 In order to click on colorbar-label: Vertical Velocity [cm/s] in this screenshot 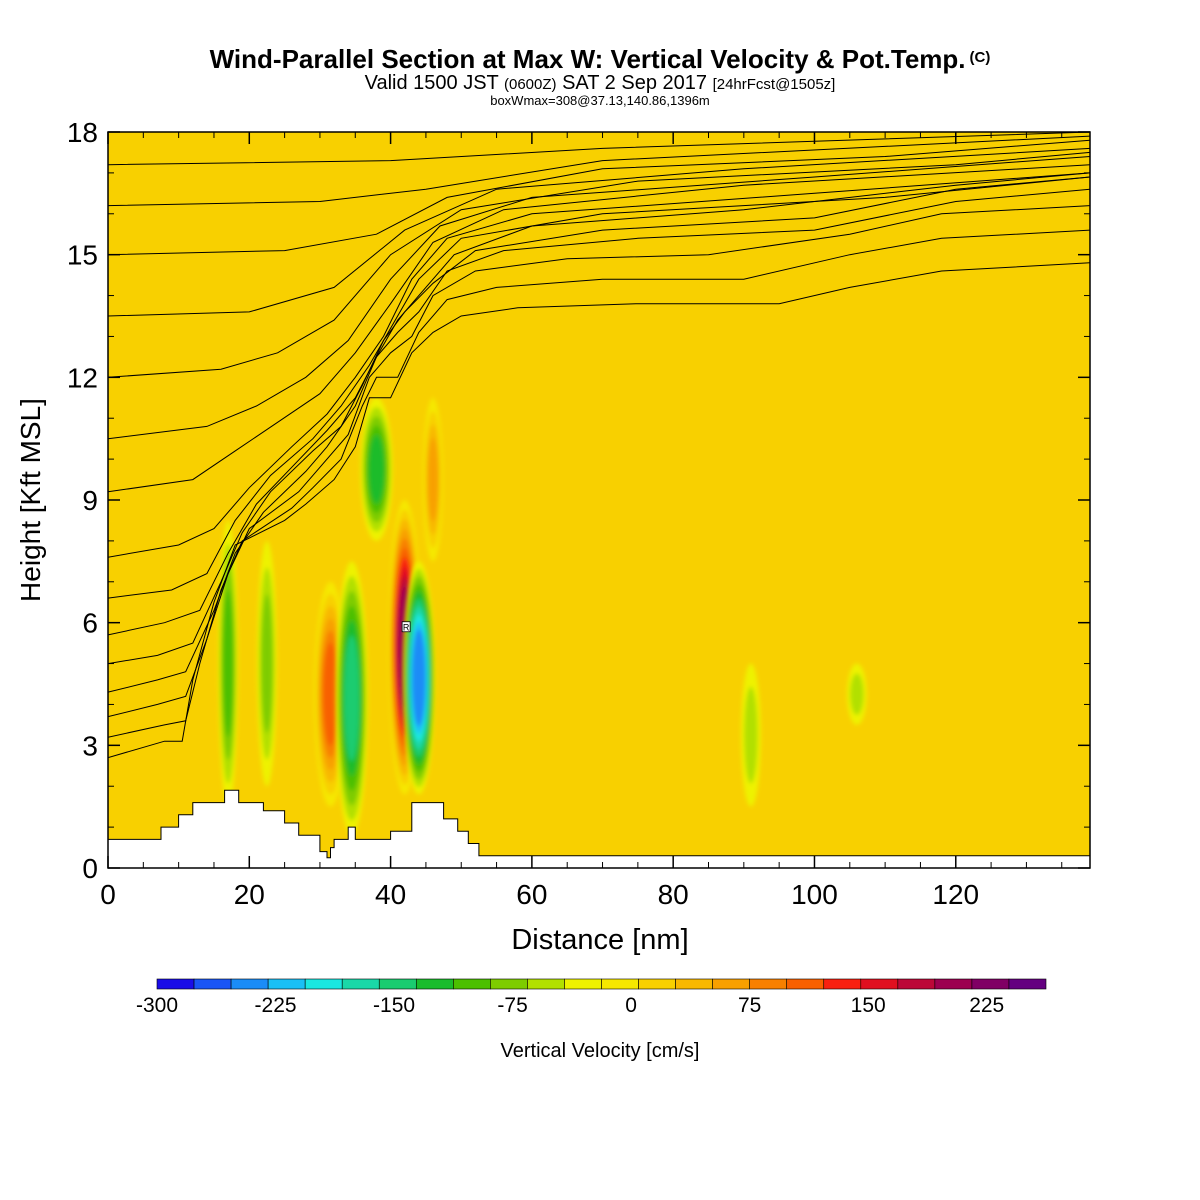, I will do `click(600, 1051)`.